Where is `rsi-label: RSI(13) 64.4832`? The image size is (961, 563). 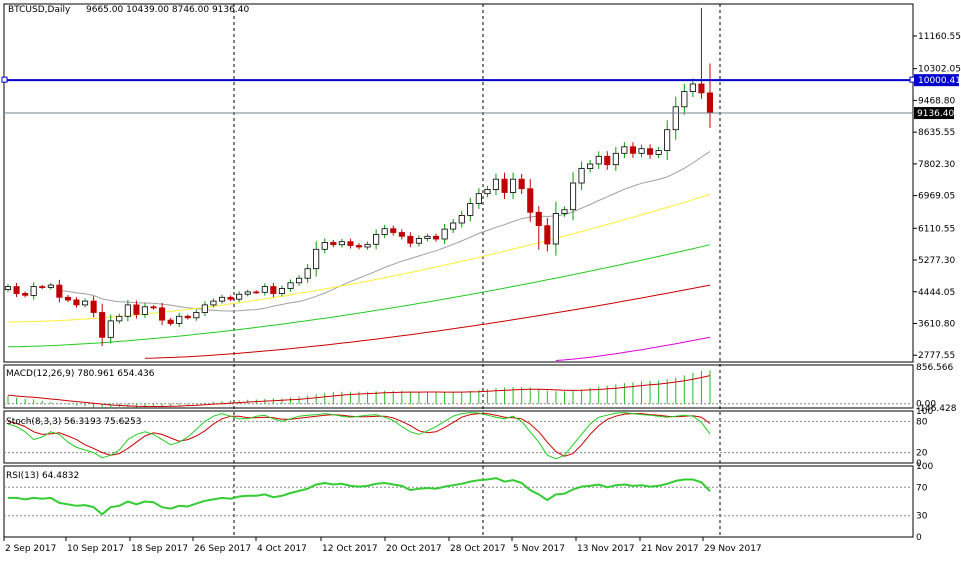 rsi-label: RSI(13) 64.4832 is located at coordinates (42, 476).